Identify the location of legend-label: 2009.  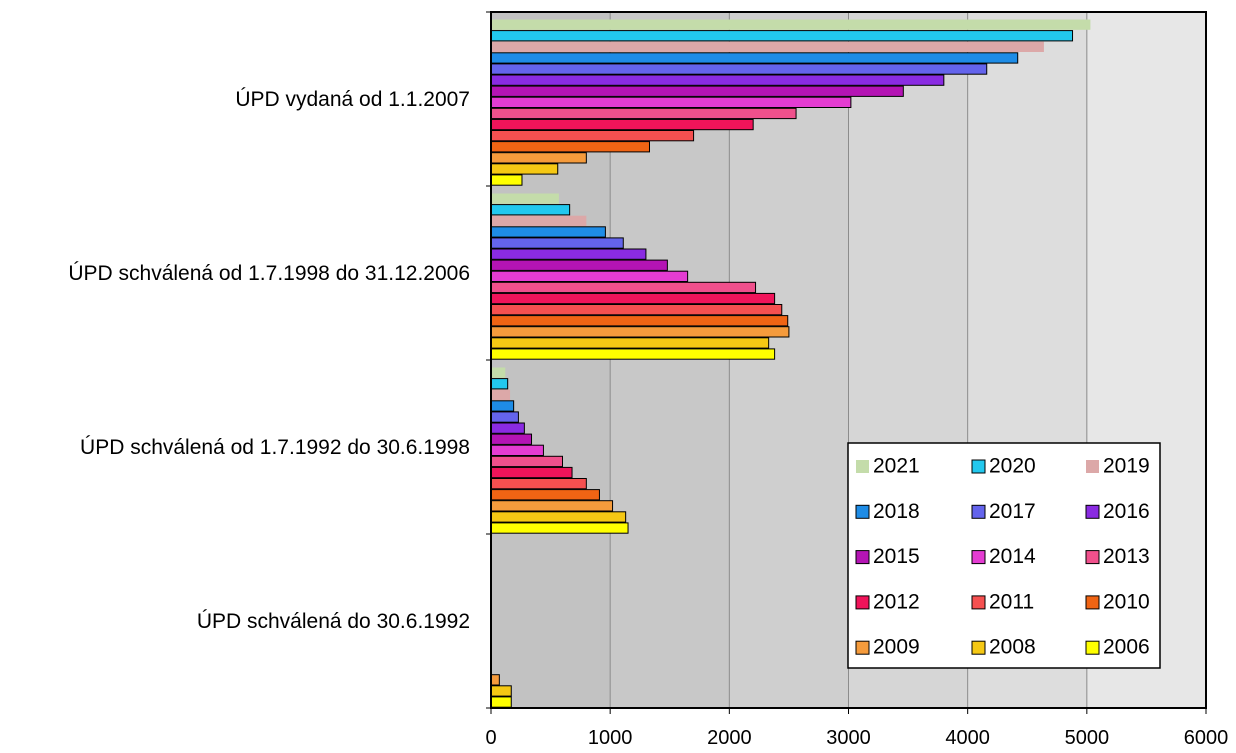
(896, 647).